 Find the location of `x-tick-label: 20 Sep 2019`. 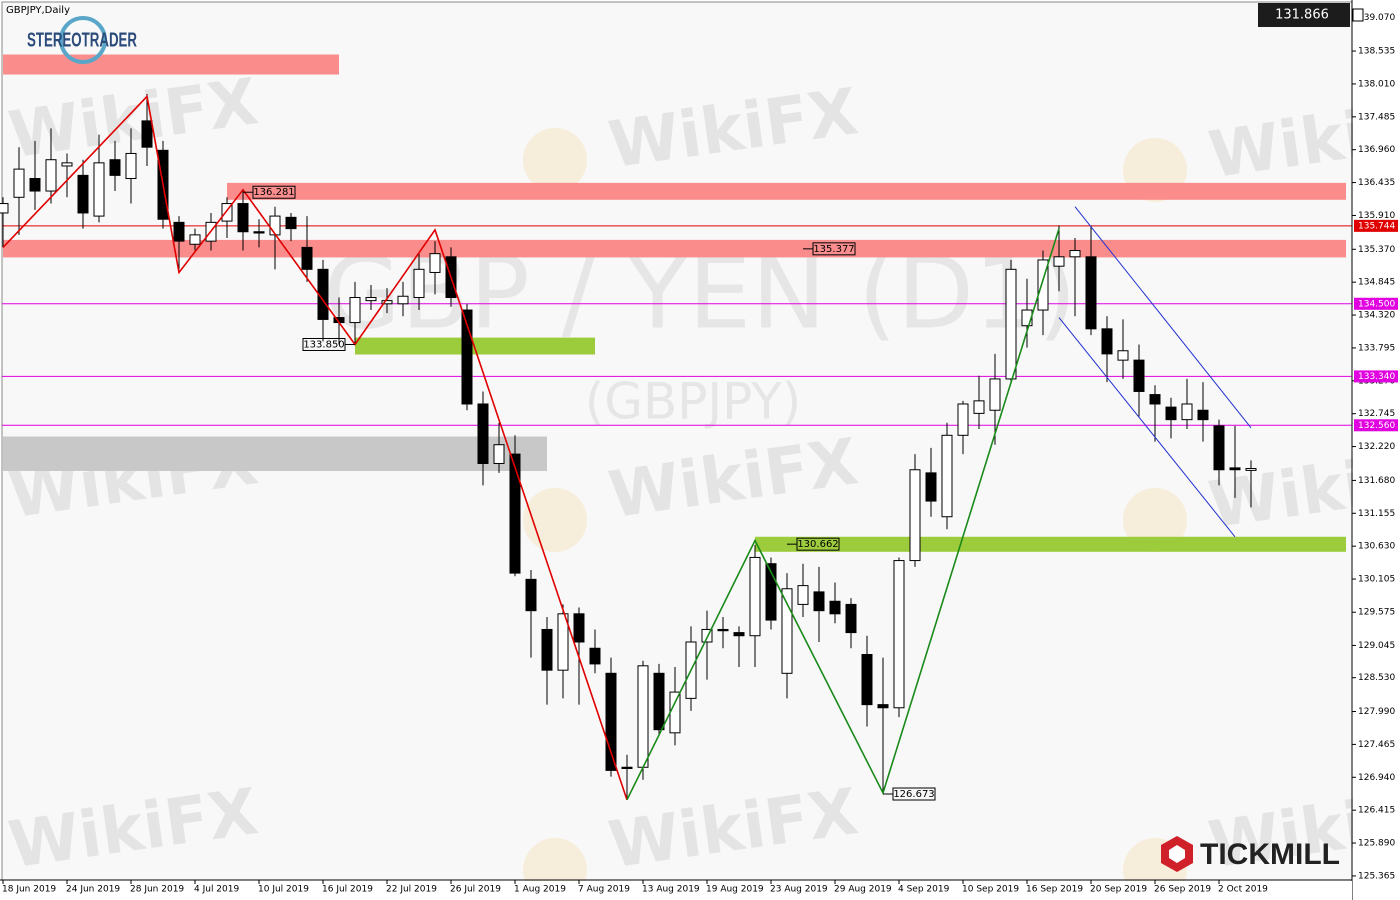

x-tick-label: 20 Sep 2019 is located at coordinates (1118, 890).